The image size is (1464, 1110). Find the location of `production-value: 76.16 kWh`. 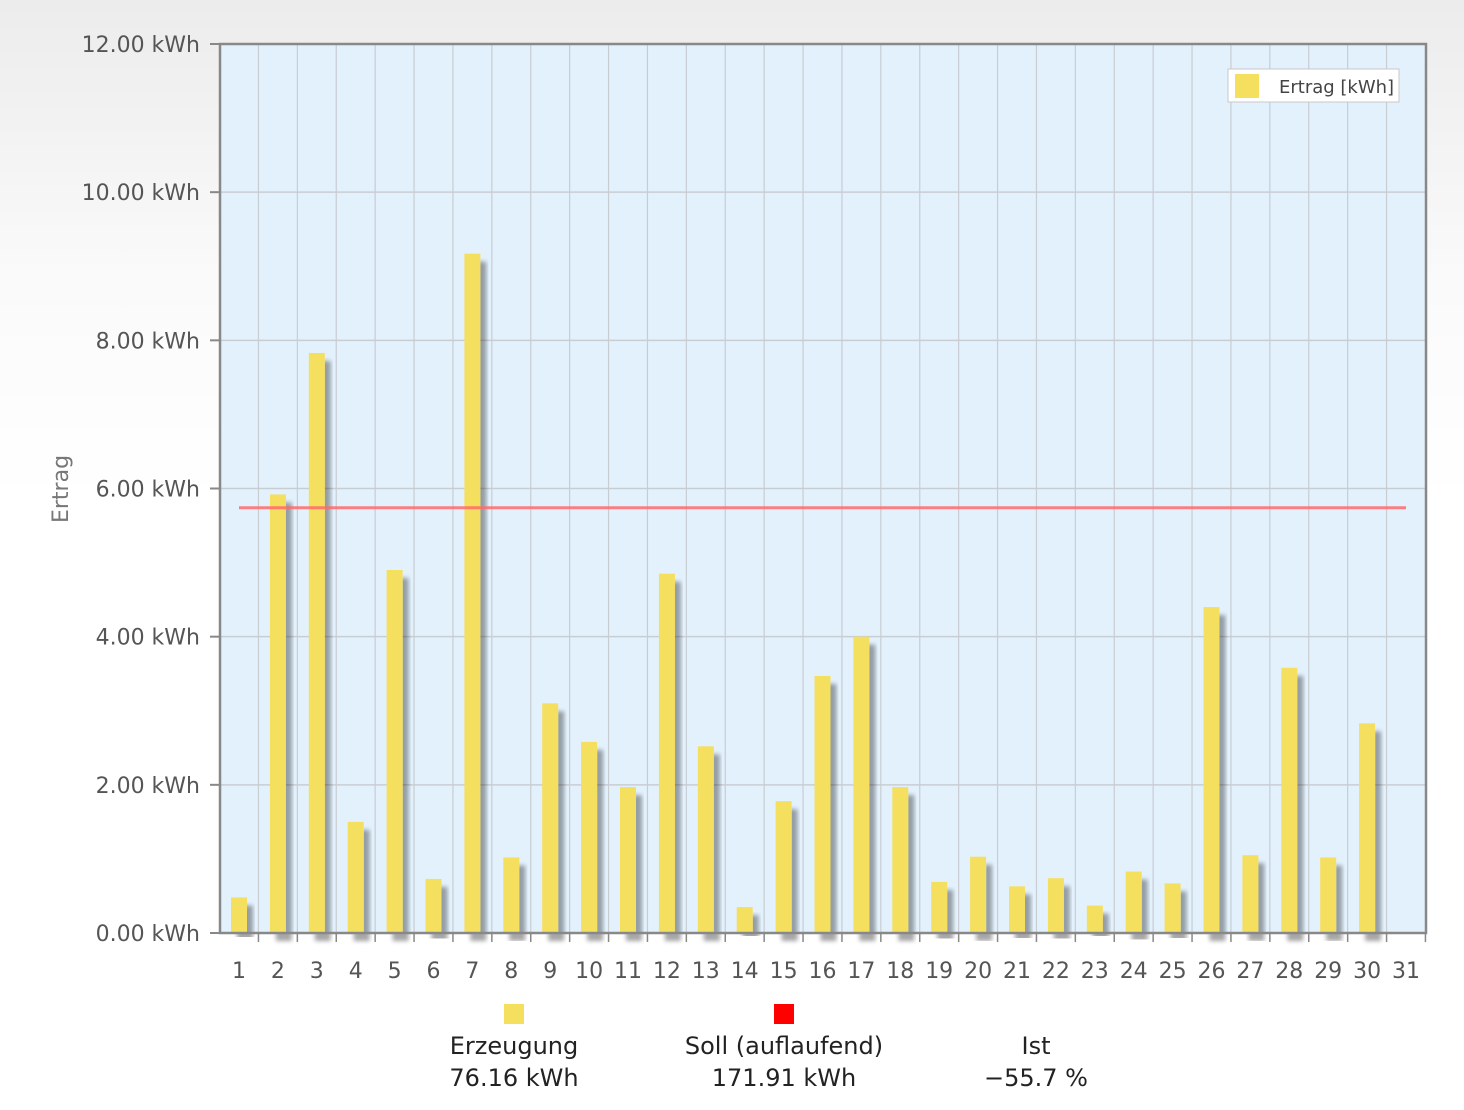

production-value: 76.16 kWh is located at coordinates (514, 1078).